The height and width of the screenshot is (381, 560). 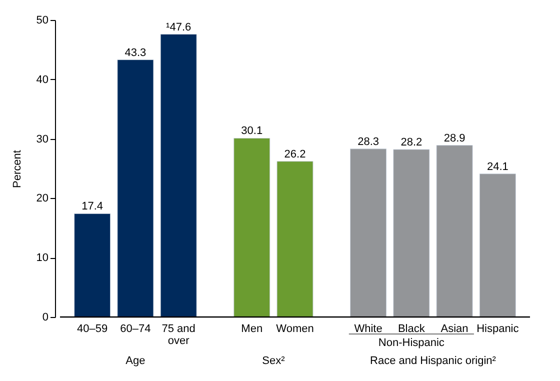 I want to click on data-label: 28.2, so click(x=411, y=142).